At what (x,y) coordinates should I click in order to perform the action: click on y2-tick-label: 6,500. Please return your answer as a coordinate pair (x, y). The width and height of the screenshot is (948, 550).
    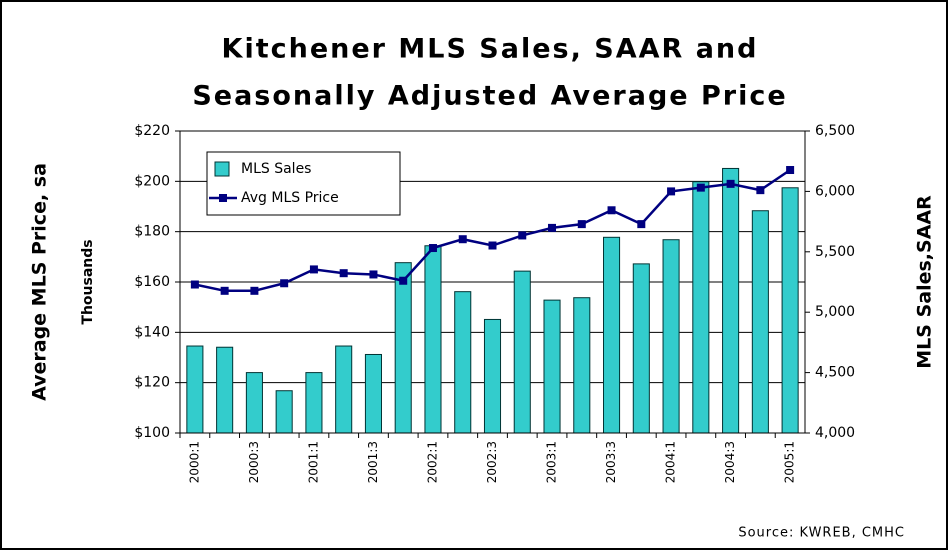
    Looking at the image, I should click on (835, 131).